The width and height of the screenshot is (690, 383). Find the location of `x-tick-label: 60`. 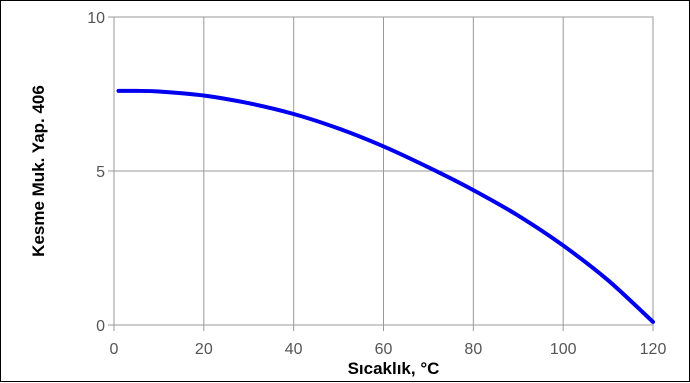

x-tick-label: 60 is located at coordinates (384, 349).